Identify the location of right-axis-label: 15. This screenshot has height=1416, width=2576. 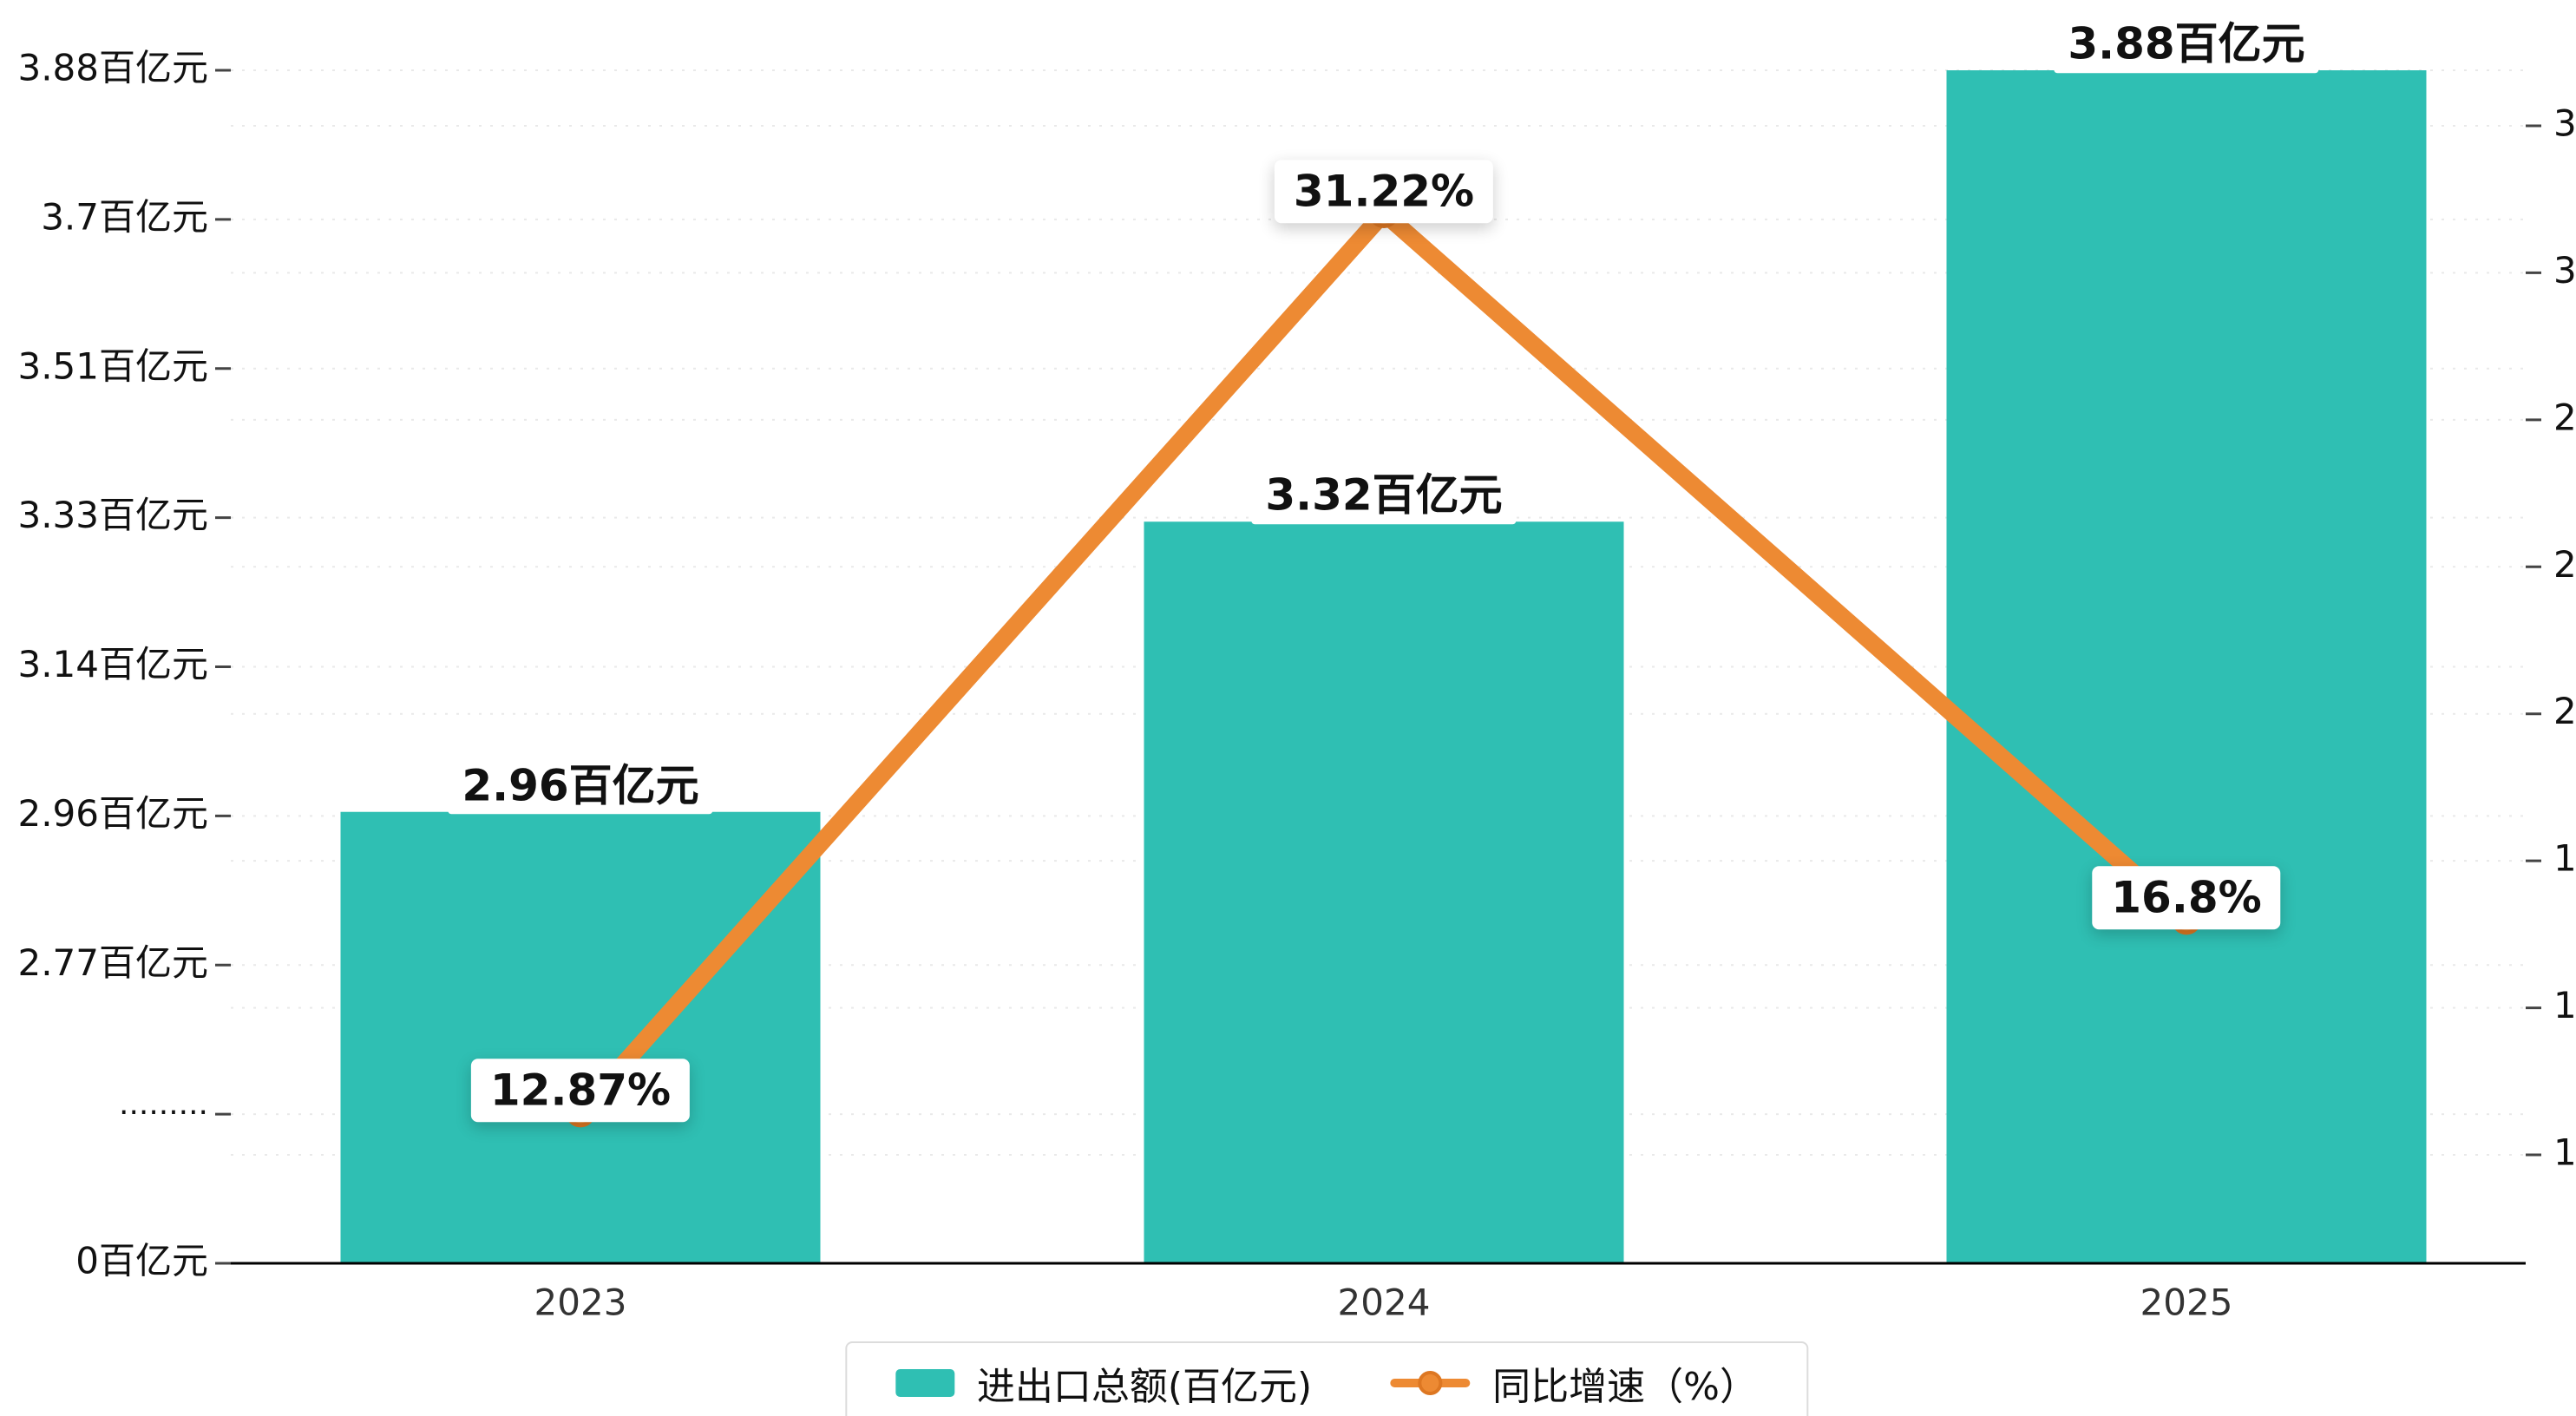
(2564, 1005).